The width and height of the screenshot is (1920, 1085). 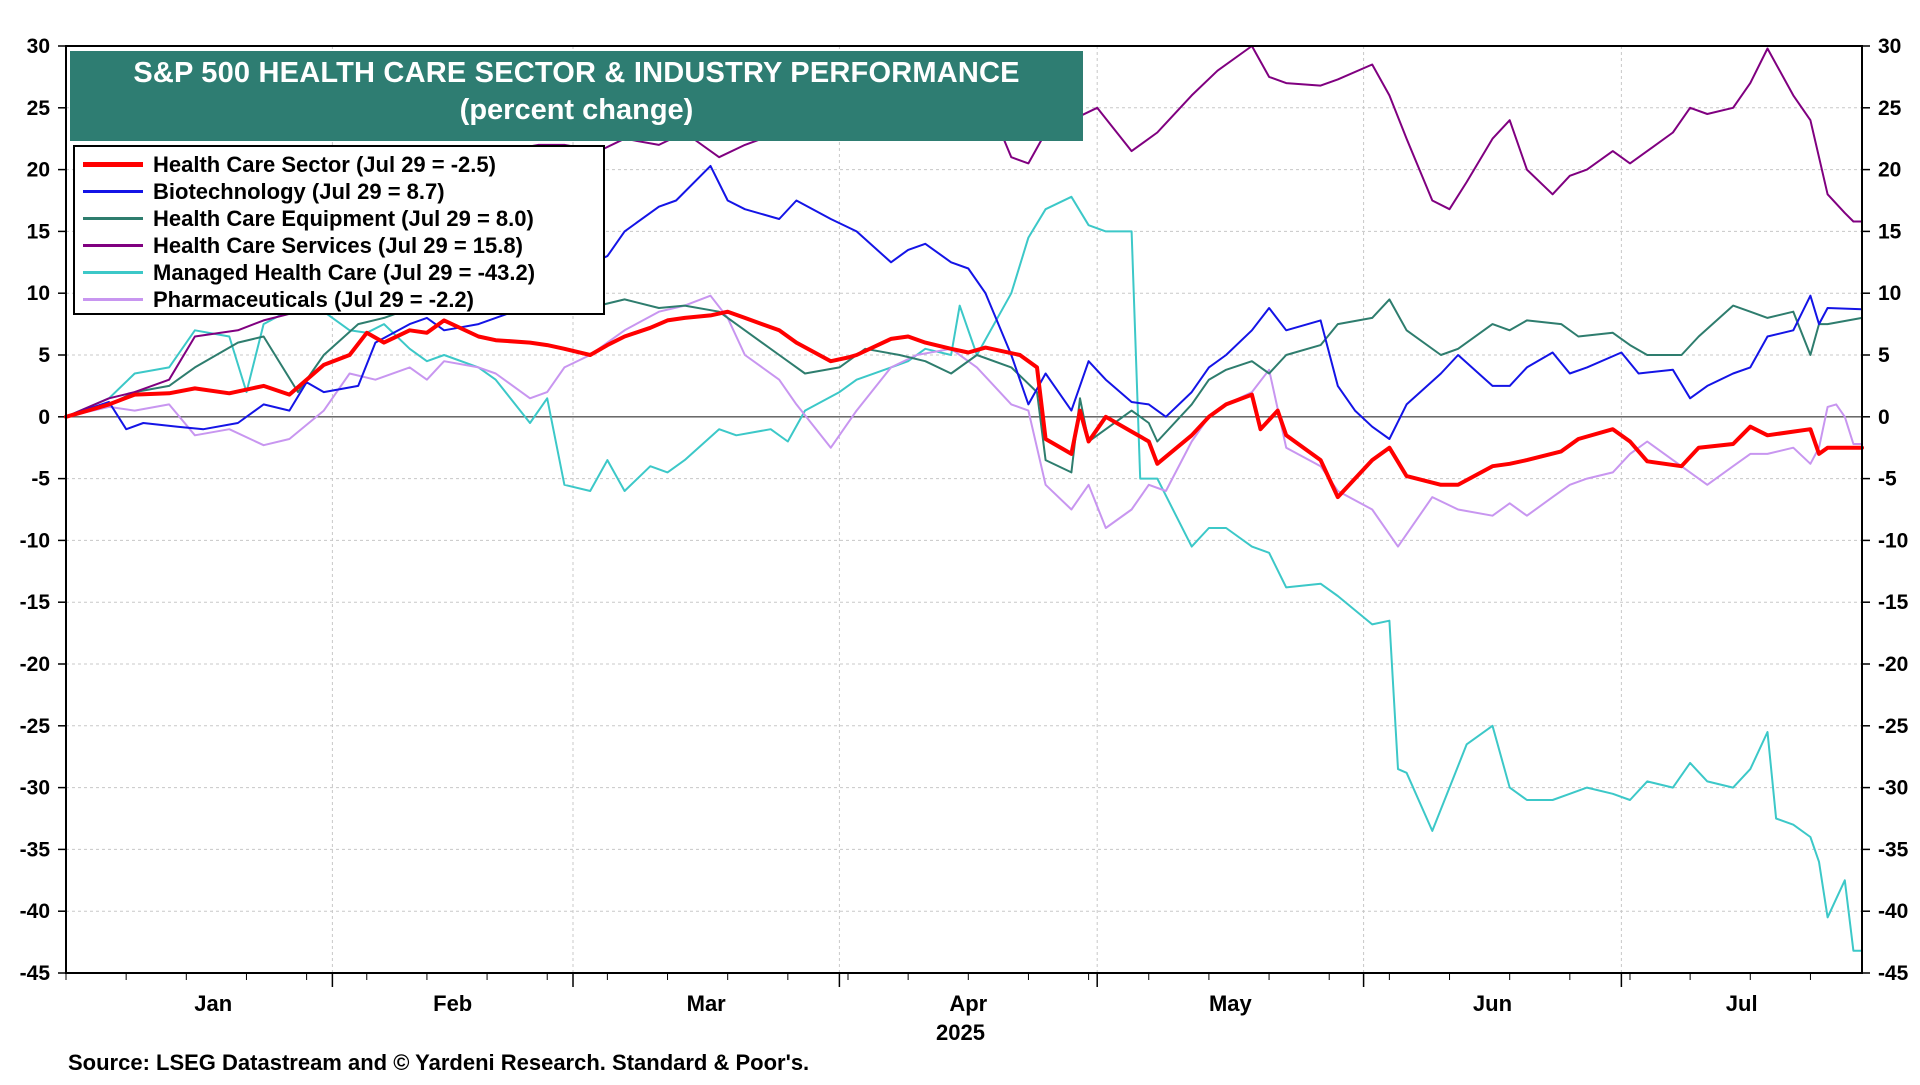 What do you see at coordinates (576, 110) in the screenshot?
I see `chart-subtitle: (percent change)` at bounding box center [576, 110].